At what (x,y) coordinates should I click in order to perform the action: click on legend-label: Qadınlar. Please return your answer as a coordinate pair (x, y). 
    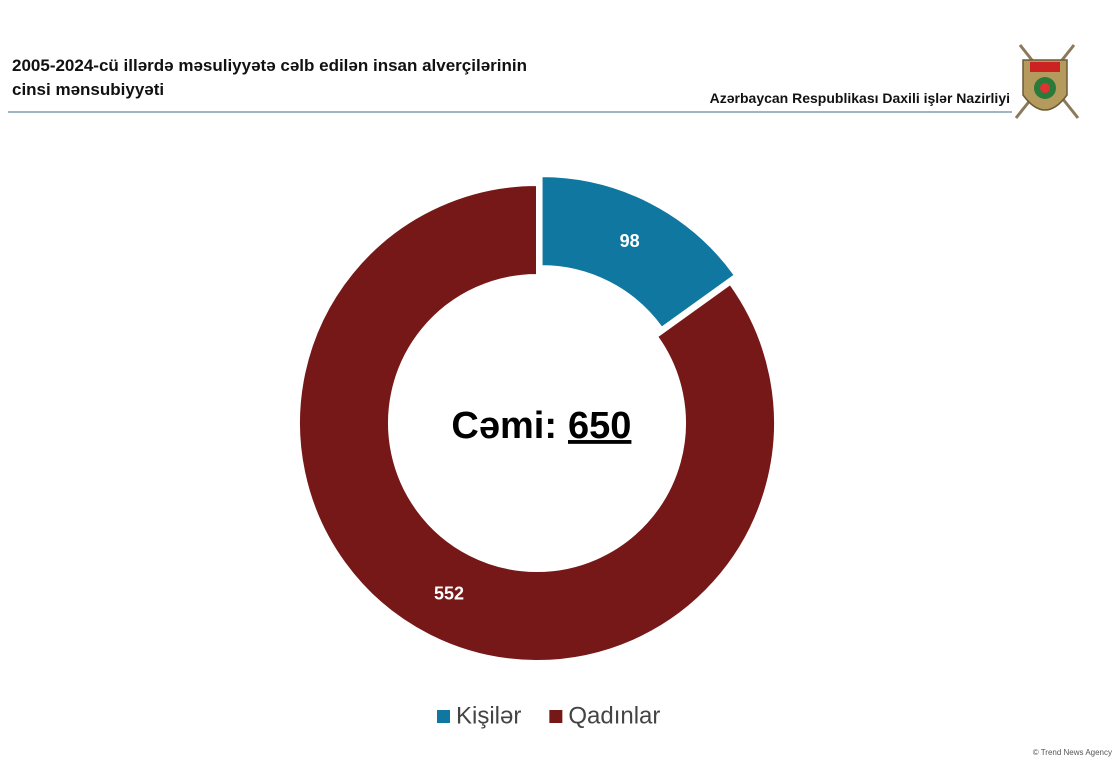
    Looking at the image, I should click on (614, 715).